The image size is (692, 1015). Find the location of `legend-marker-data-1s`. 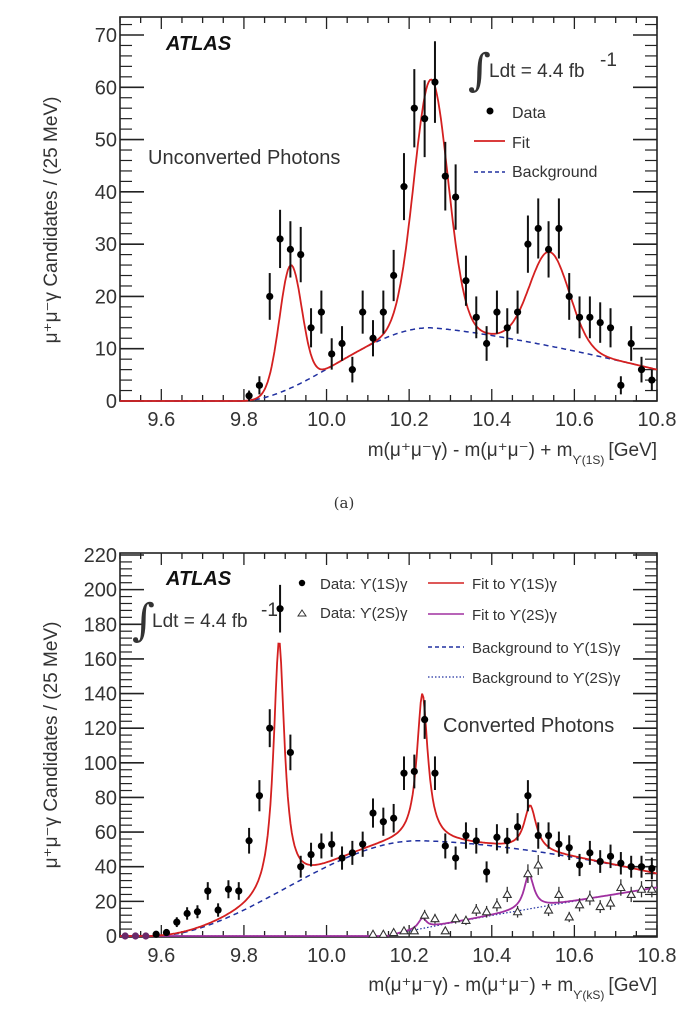

legend-marker-data-1s is located at coordinates (302, 583).